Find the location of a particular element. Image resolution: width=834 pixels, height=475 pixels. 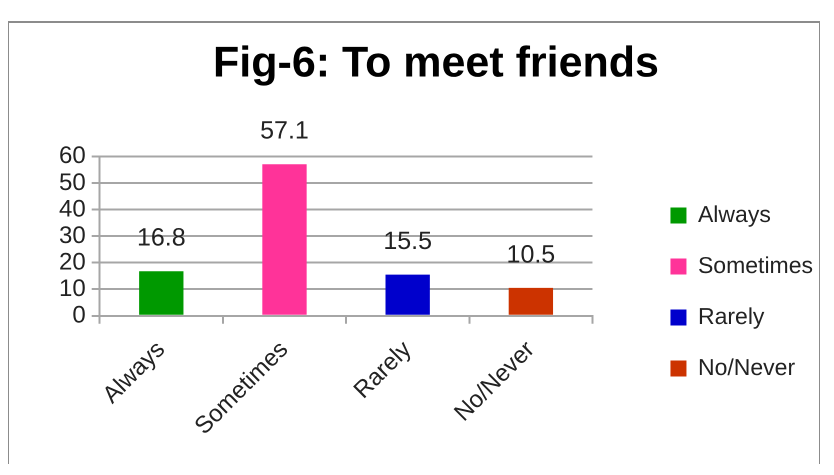

legend-label: Rarely is located at coordinates (731, 315).